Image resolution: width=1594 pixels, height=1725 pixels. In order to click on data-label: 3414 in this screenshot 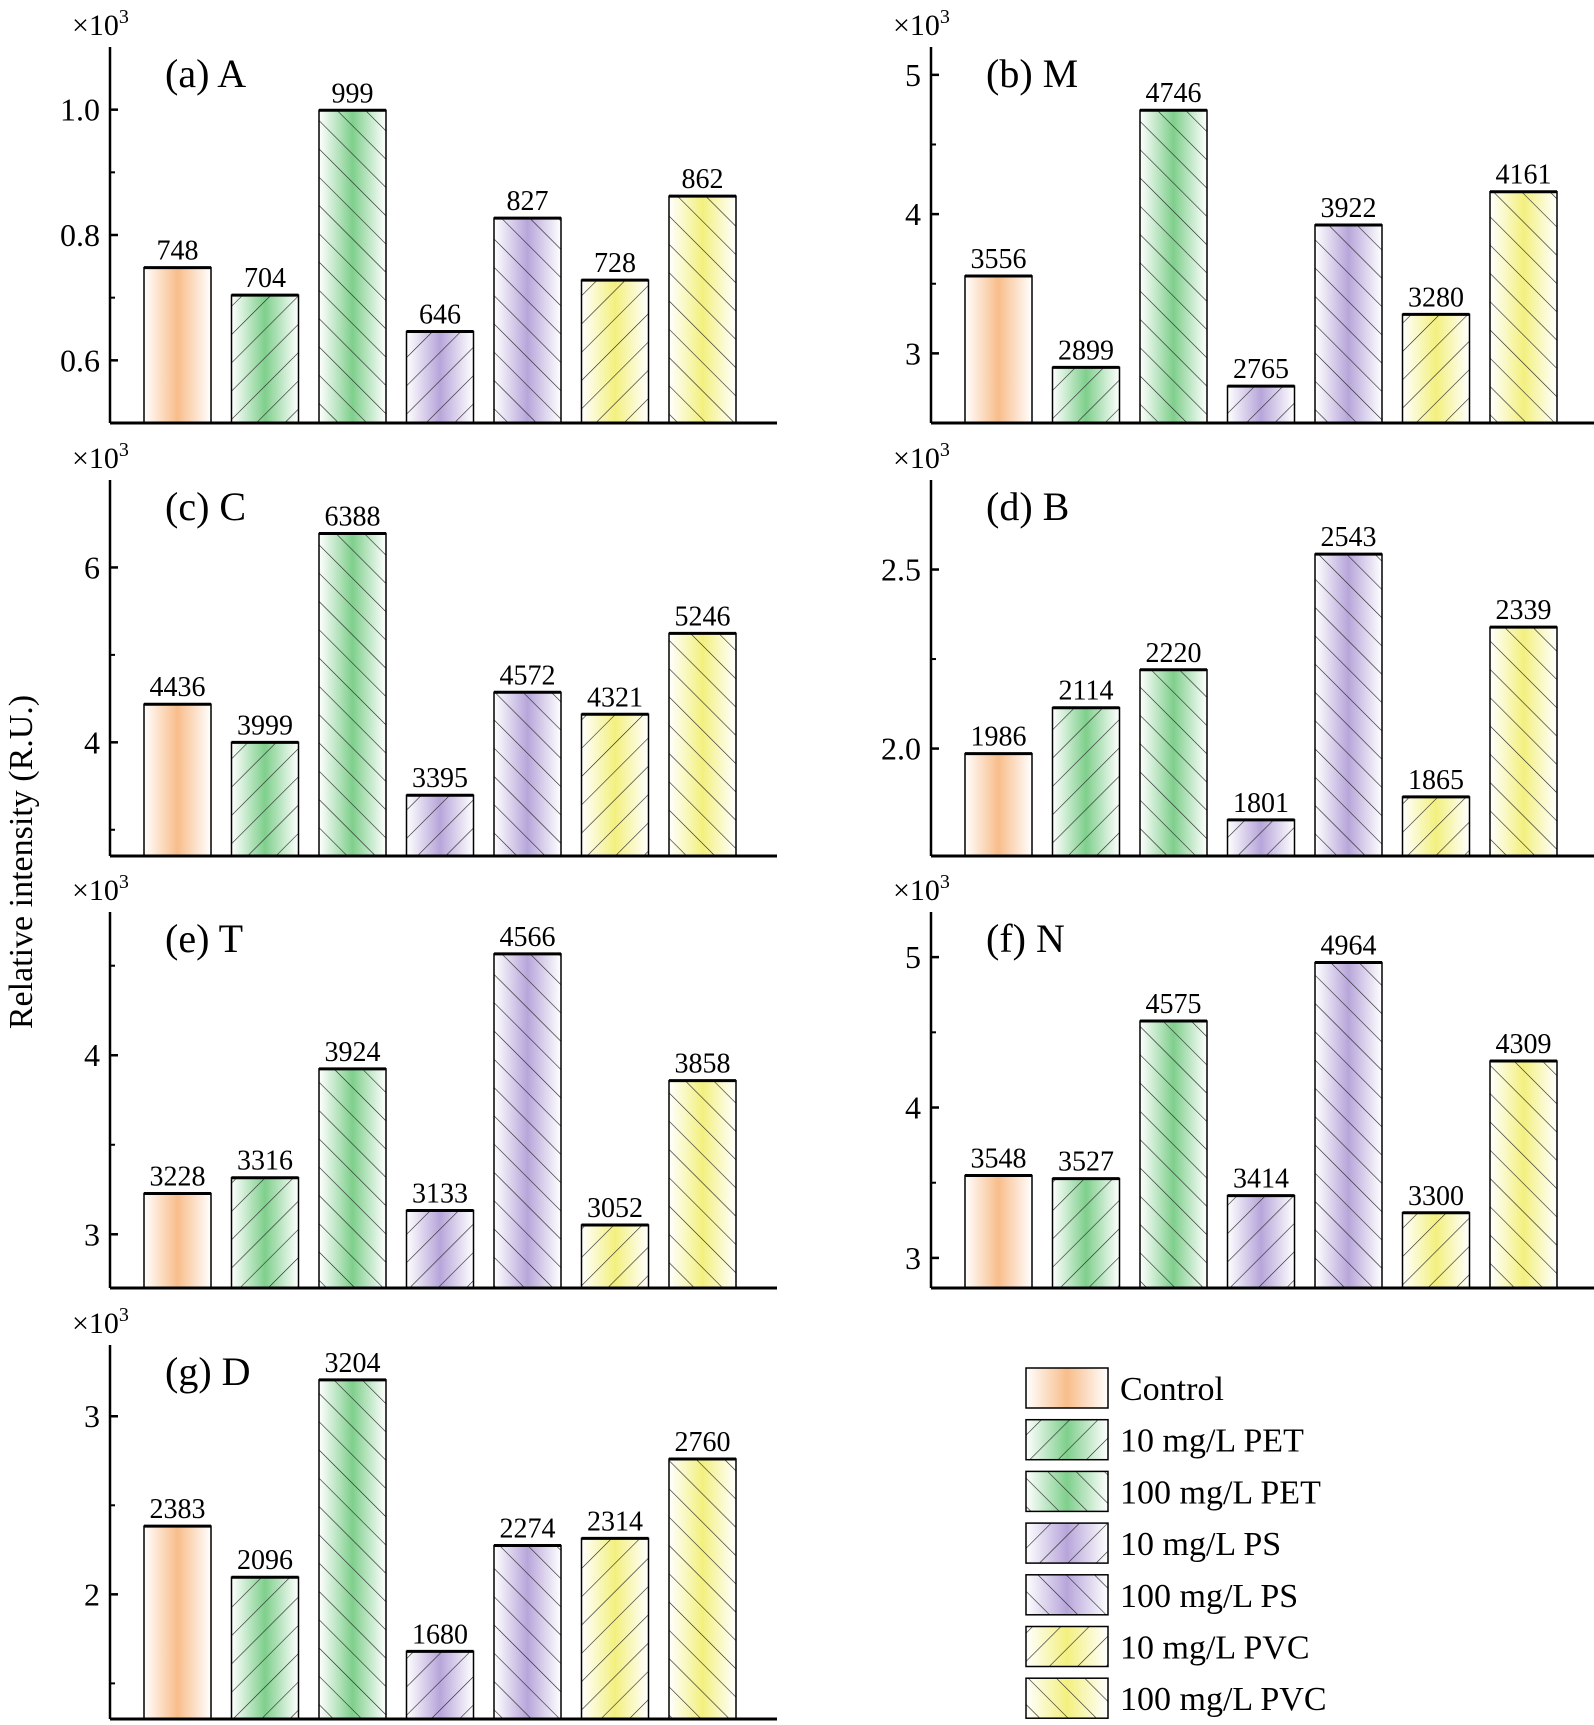, I will do `click(1261, 1179)`.